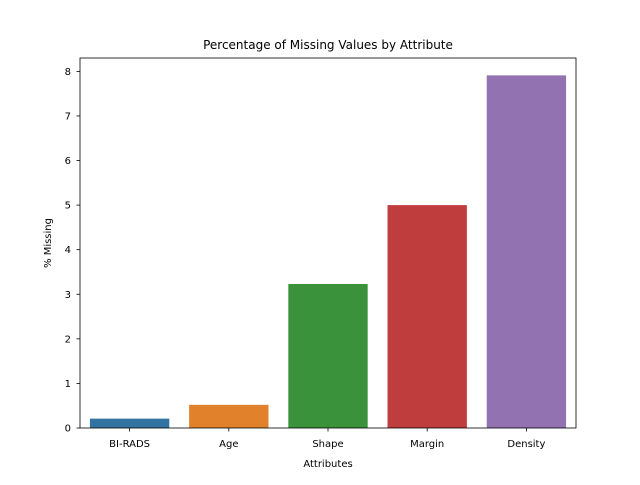  Describe the element at coordinates (68, 116) in the screenshot. I see `y-tick-label: 7` at that location.